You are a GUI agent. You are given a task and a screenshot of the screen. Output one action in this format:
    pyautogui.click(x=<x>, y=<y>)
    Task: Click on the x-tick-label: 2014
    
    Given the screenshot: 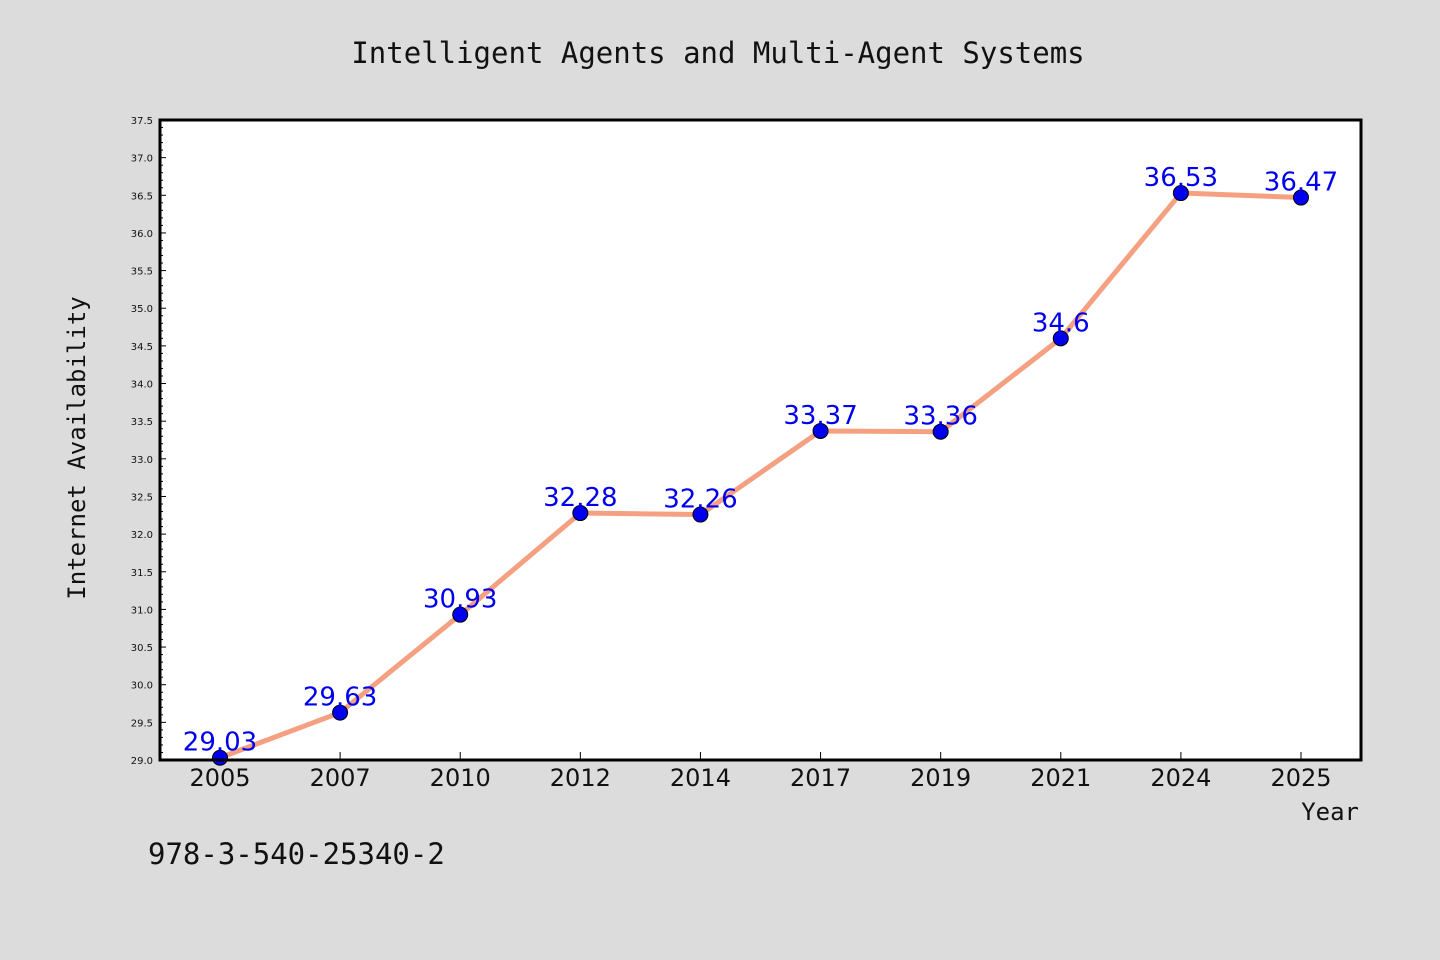 What is the action you would take?
    pyautogui.click(x=700, y=778)
    